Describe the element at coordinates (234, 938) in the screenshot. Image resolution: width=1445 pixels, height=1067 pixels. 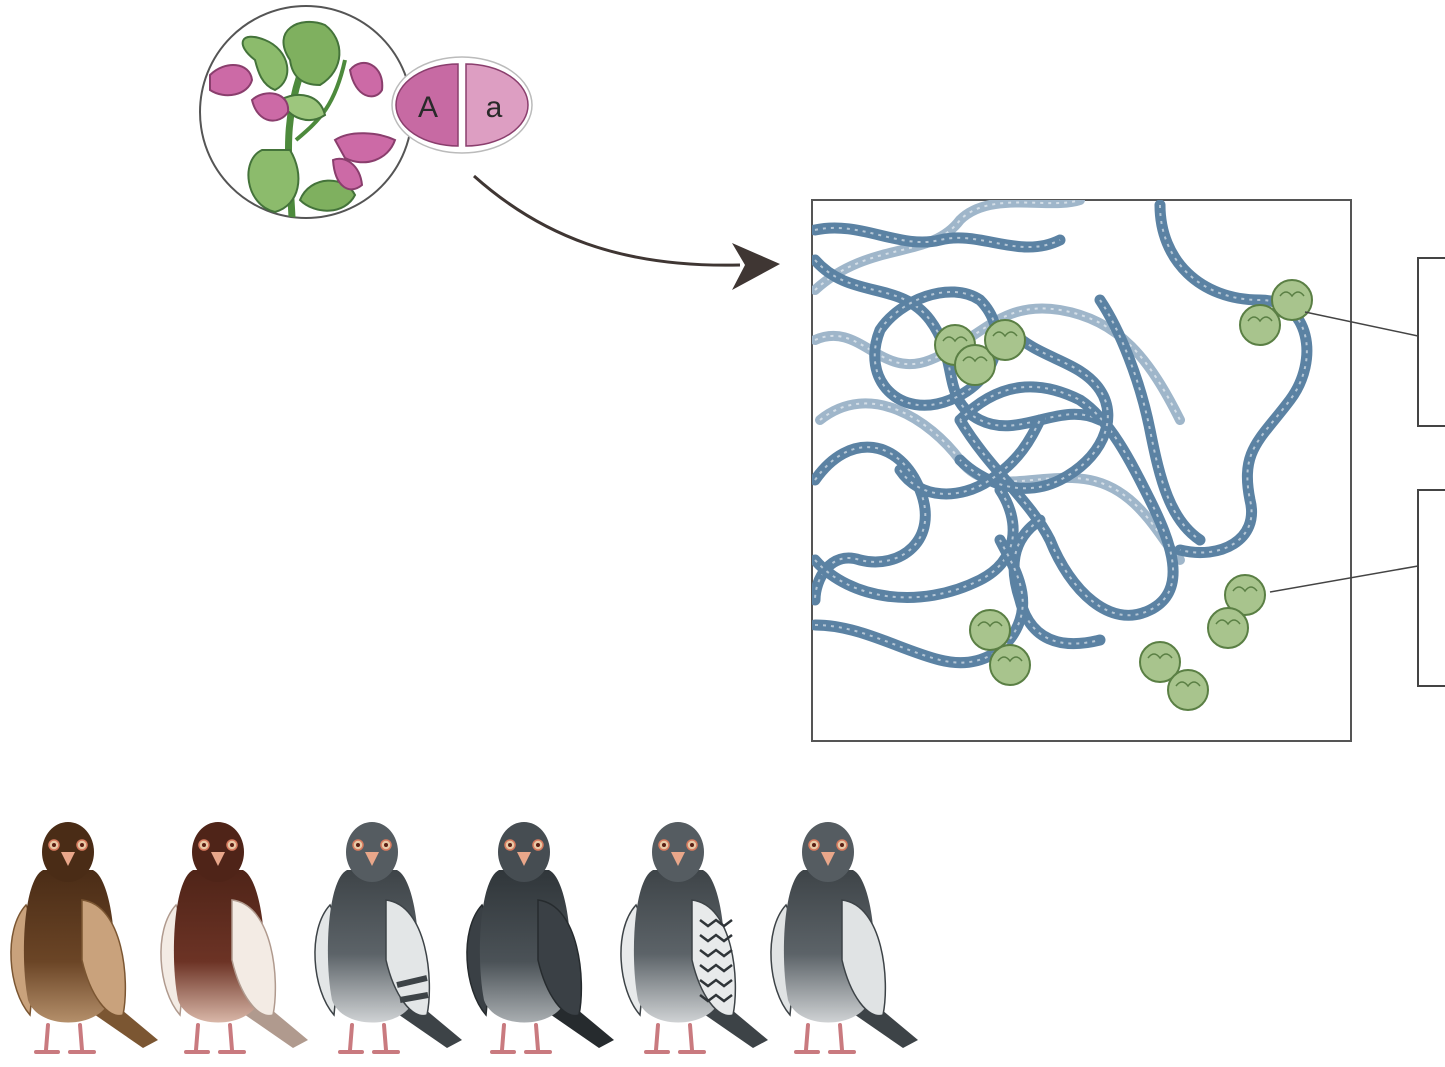
I see `red-pigeon-icon` at that location.